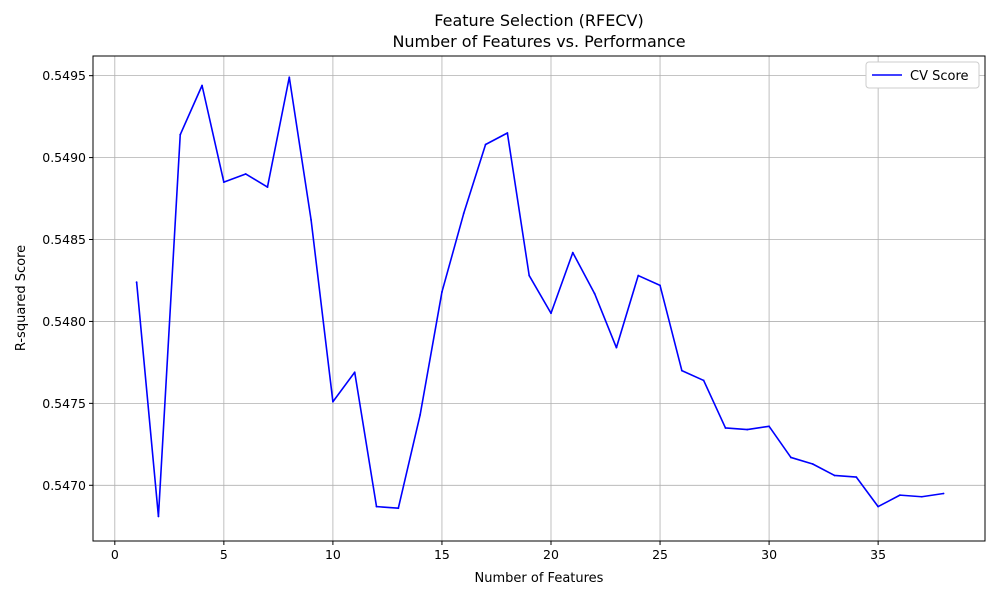  What do you see at coordinates (21, 298) in the screenshot?
I see `y-axis-label: R-squared Score` at bounding box center [21, 298].